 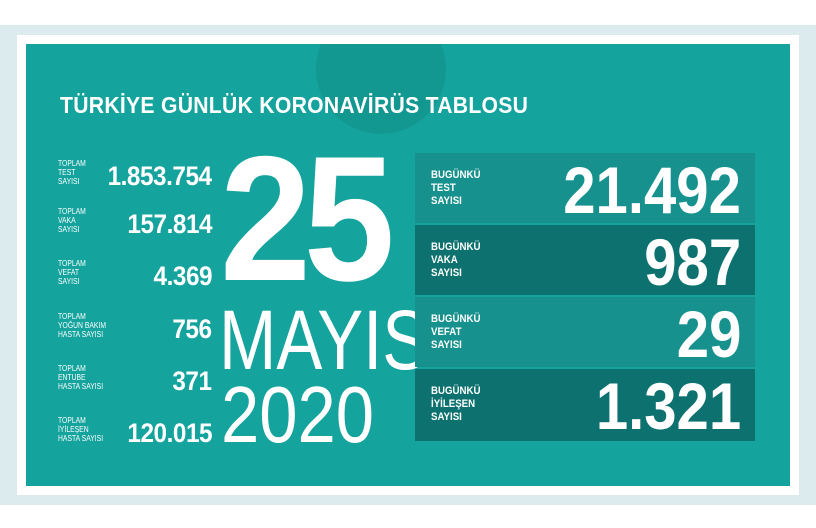 I want to click on total-recovered: TOPLAM İYİLEŞEN HASTA SAYISI 120.015, so click(x=135, y=436).